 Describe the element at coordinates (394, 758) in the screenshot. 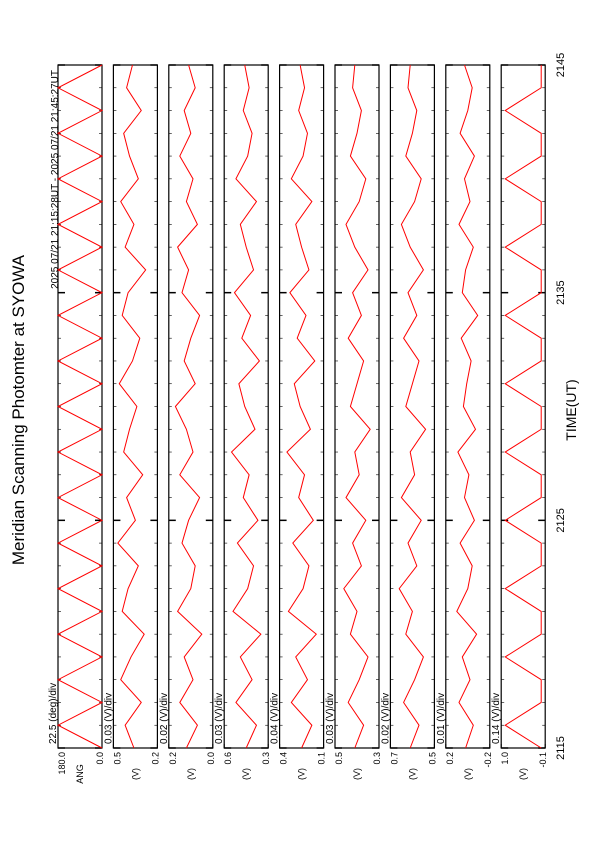

I see `y-tick-label: 0.7` at that location.